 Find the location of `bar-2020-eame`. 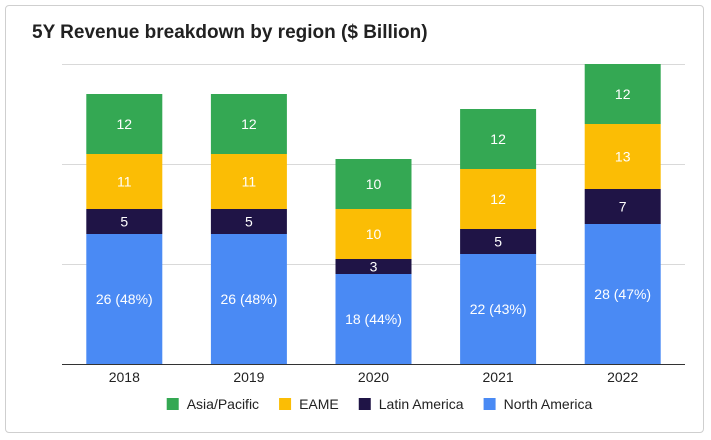

bar-2020-eame is located at coordinates (373, 234).